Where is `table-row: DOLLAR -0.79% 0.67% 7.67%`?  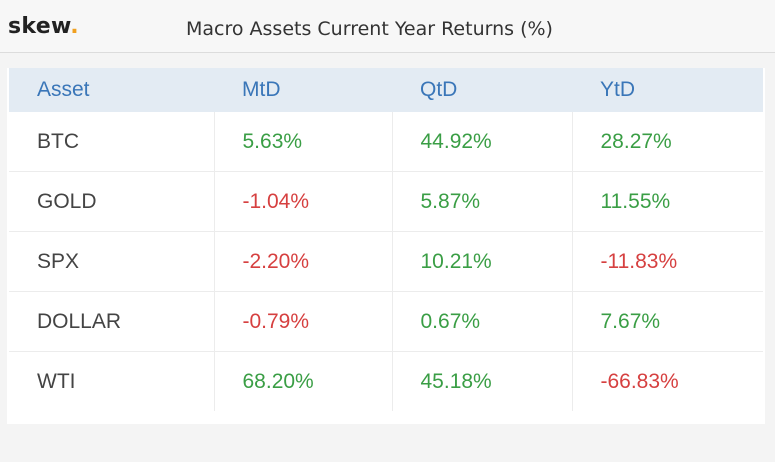 table-row: DOLLAR -0.79% 0.67% 7.67% is located at coordinates (386, 321).